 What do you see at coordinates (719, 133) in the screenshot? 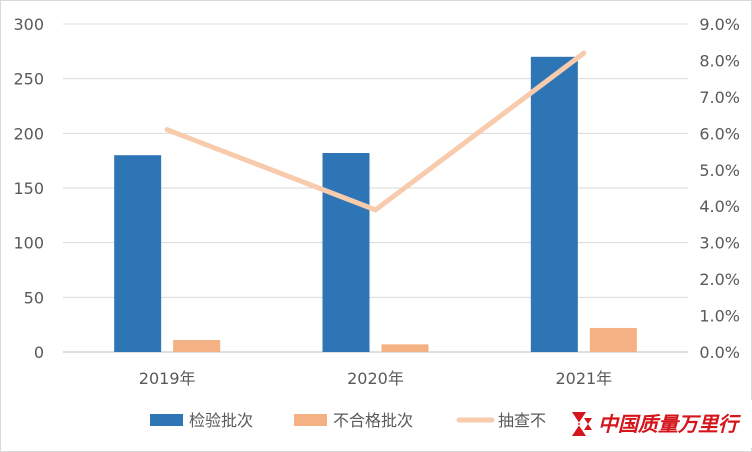
I see `right-tick-label: 6.0%` at bounding box center [719, 133].